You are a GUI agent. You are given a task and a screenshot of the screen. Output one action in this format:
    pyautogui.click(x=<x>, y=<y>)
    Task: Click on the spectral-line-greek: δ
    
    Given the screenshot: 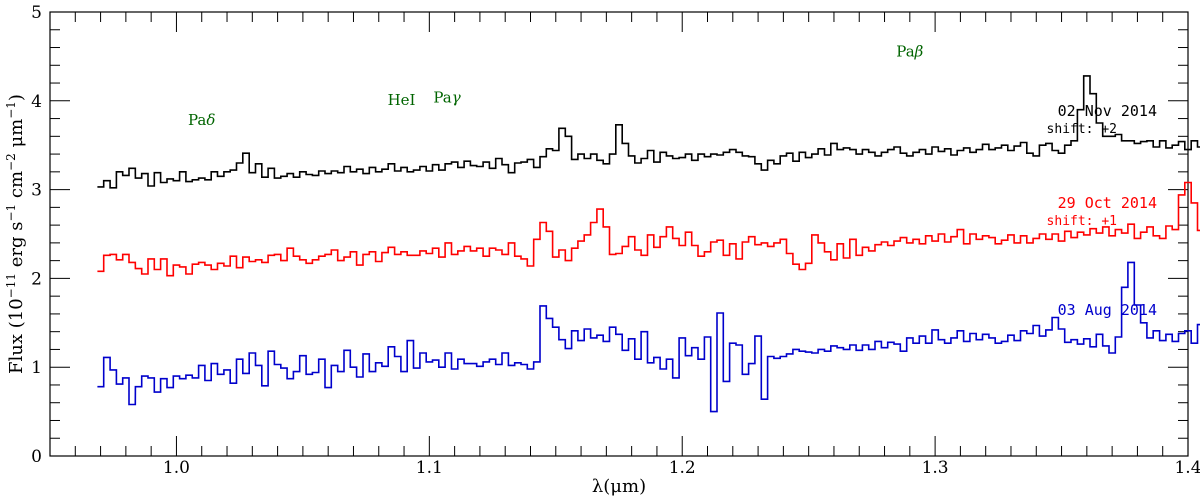 What is the action you would take?
    pyautogui.click(x=210, y=120)
    